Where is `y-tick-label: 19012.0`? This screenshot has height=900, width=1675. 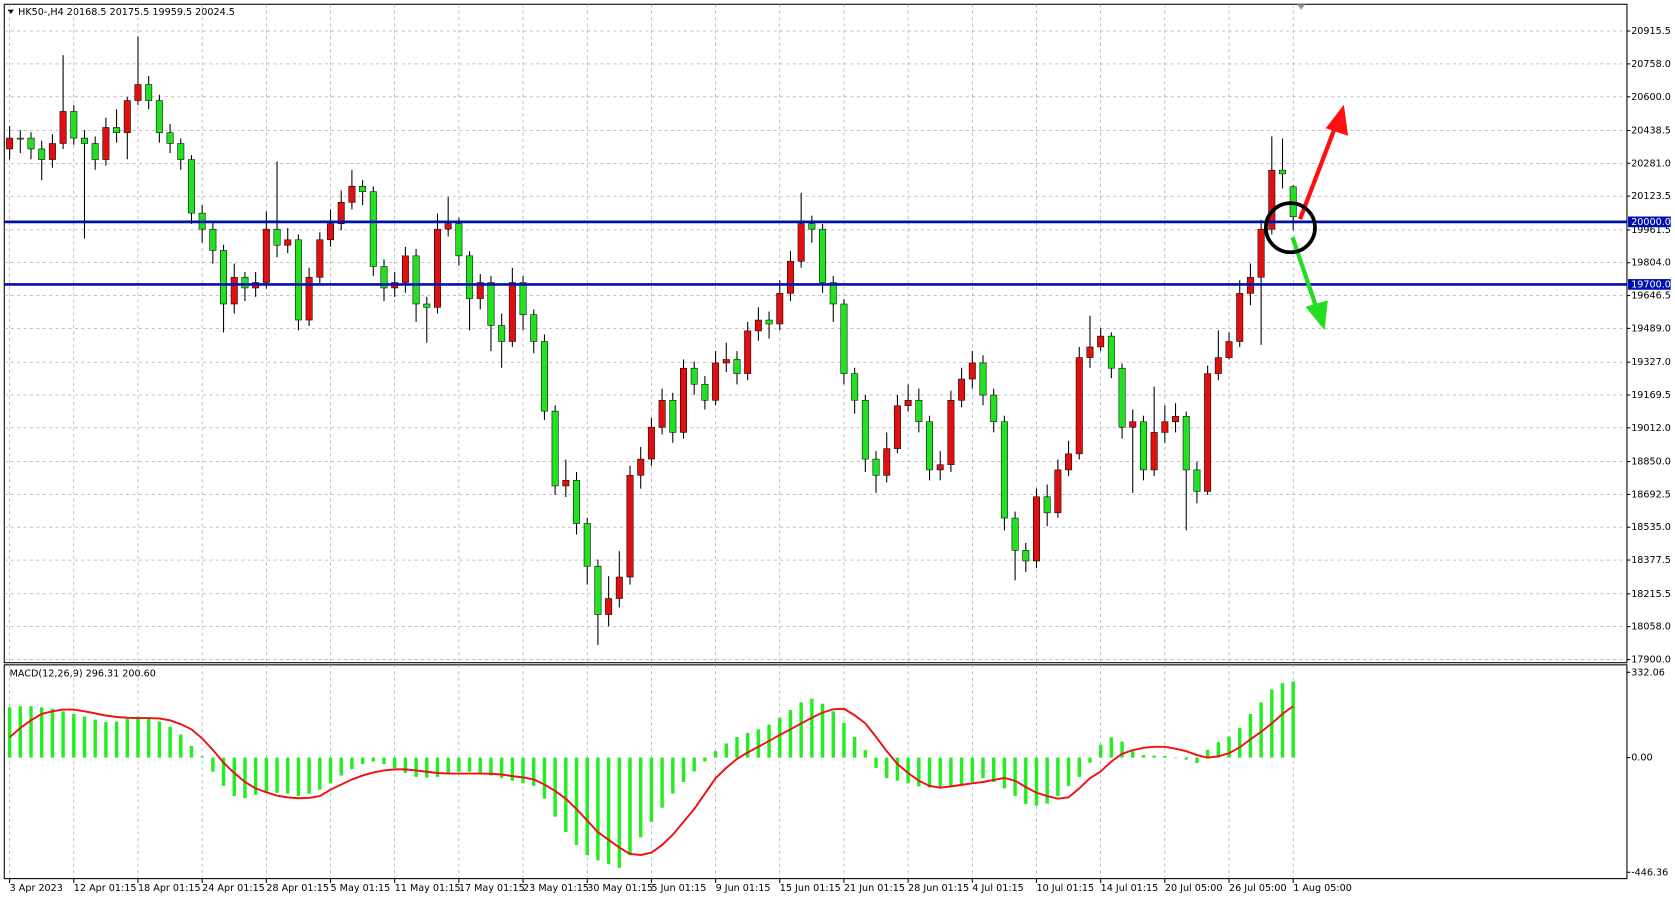 y-tick-label: 19012.0 is located at coordinates (1651, 428).